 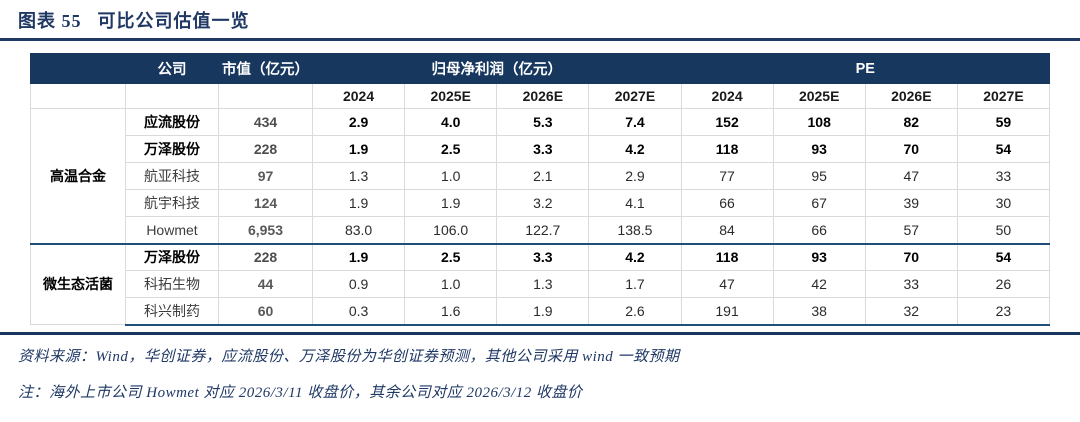 I want to click on header-year-np-2026e: 2026E, so click(x=543, y=96).